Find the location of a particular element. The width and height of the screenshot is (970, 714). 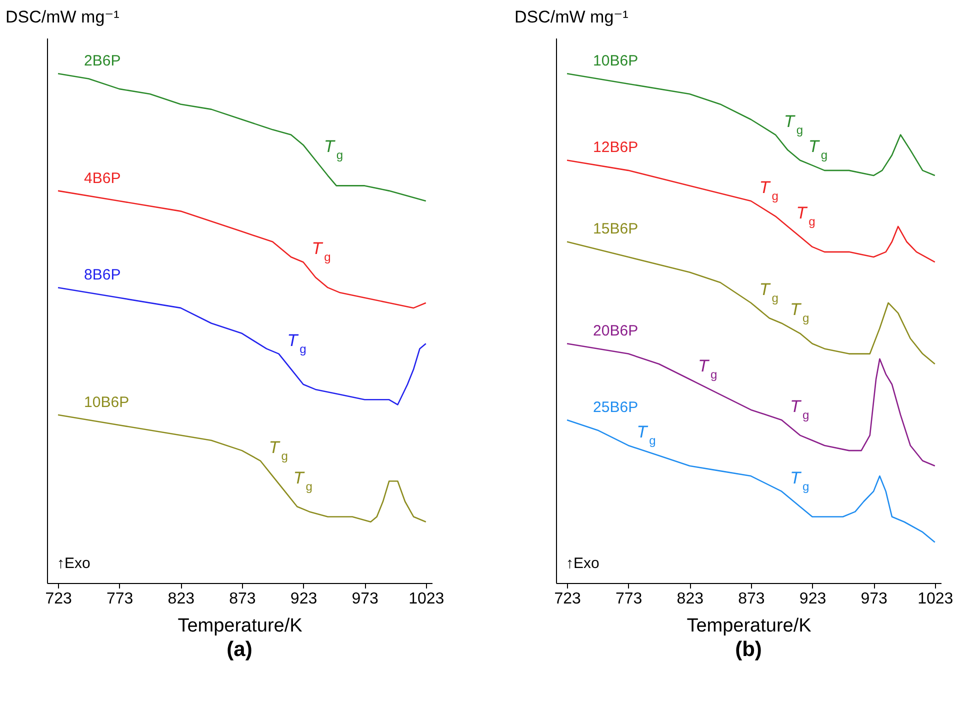

series-label: 12B6P is located at coordinates (615, 147).